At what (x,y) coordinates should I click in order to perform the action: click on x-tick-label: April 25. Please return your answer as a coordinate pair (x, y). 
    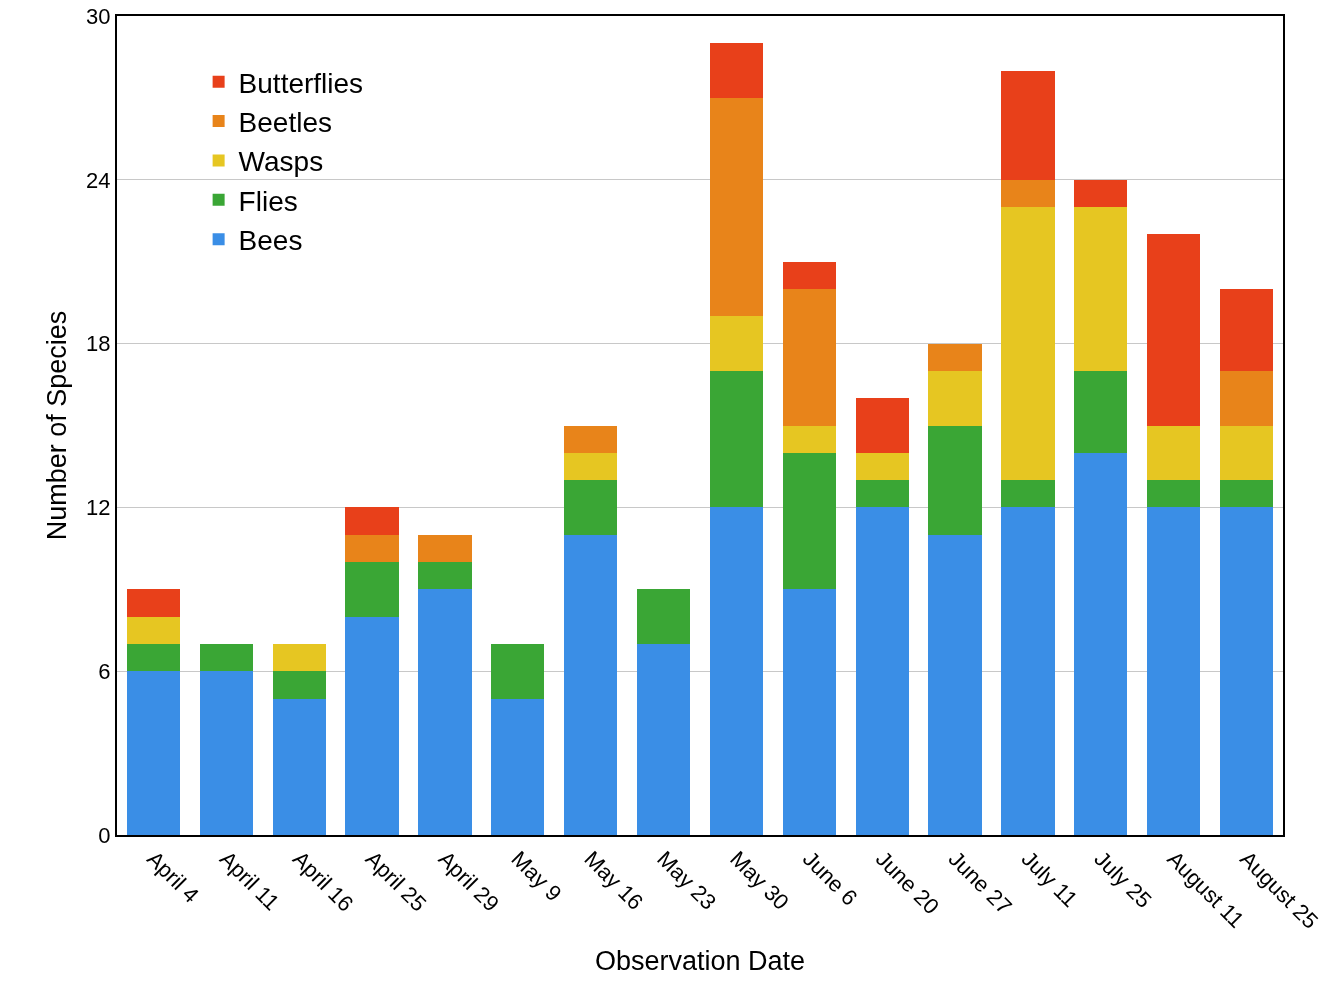
    Looking at the image, I should click on (396, 881).